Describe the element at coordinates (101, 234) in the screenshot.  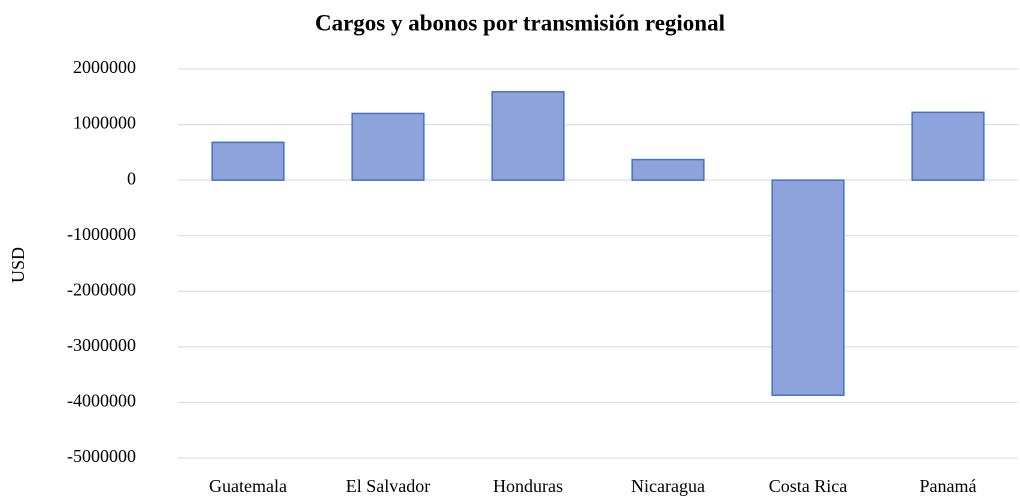
I see `y-tick-label: -1000000` at that location.